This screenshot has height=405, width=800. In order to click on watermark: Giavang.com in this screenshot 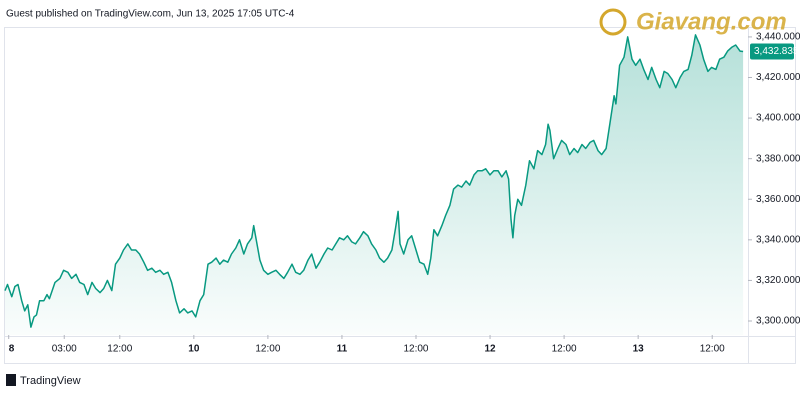, I will do `click(711, 21)`.